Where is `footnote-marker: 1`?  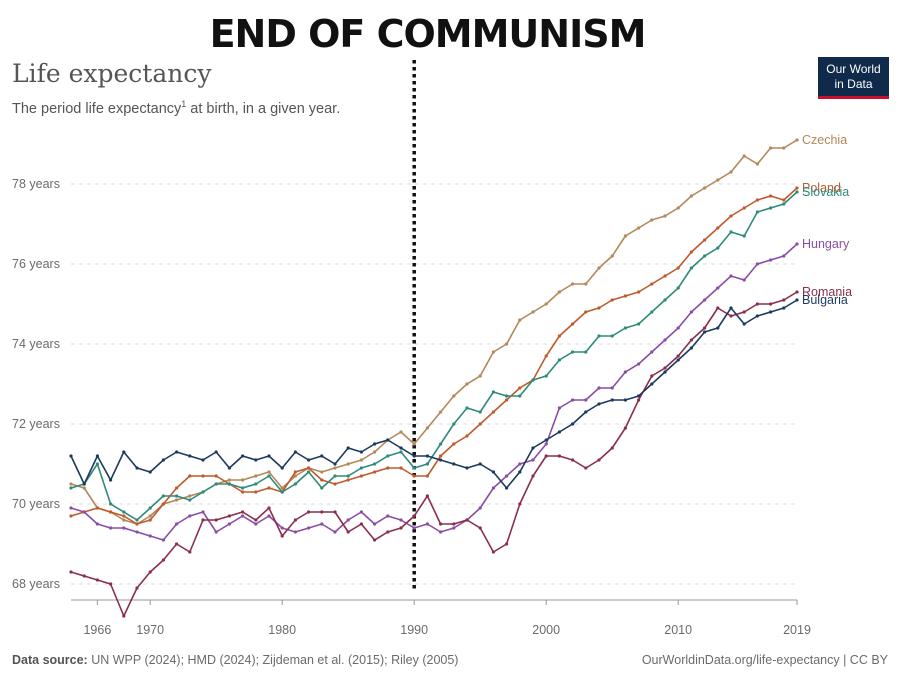
footnote-marker: 1 is located at coordinates (184, 104).